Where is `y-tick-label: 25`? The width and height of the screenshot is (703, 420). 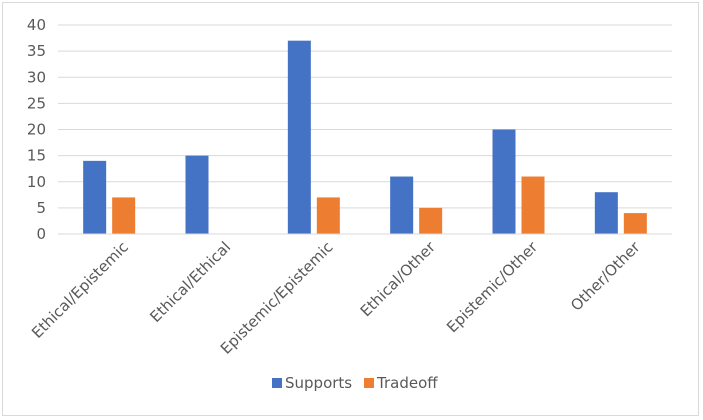 y-tick-label: 25 is located at coordinates (36, 103).